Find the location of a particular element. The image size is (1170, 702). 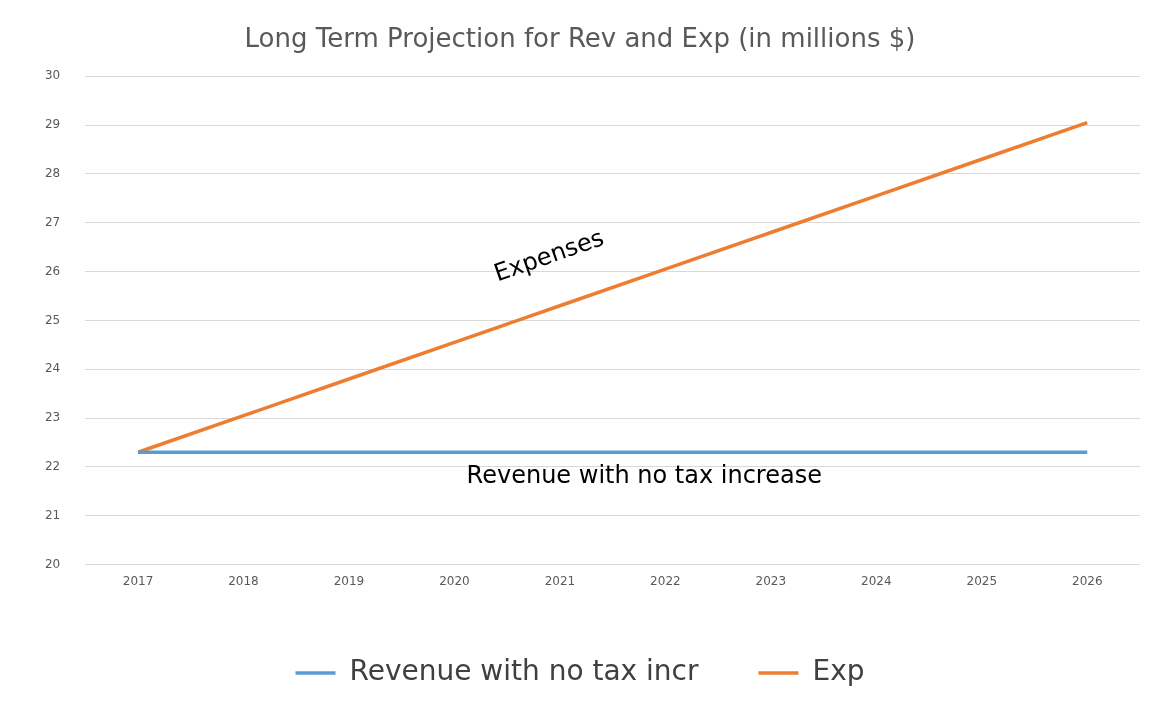

y-tick-label: 23 is located at coordinates (52, 417).